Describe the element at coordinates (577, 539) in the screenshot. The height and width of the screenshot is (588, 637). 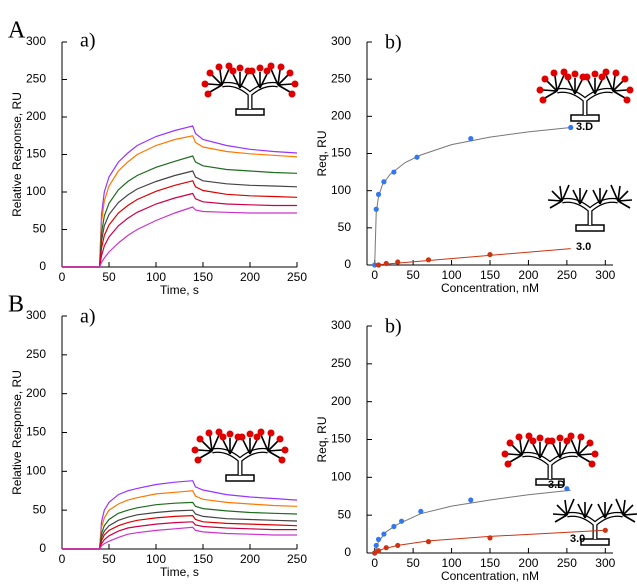
I see `series-label: 3.0` at that location.